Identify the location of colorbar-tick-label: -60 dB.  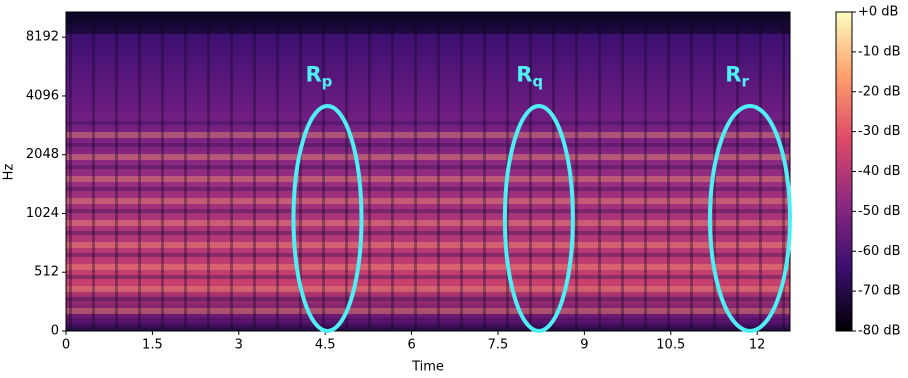
(879, 251).